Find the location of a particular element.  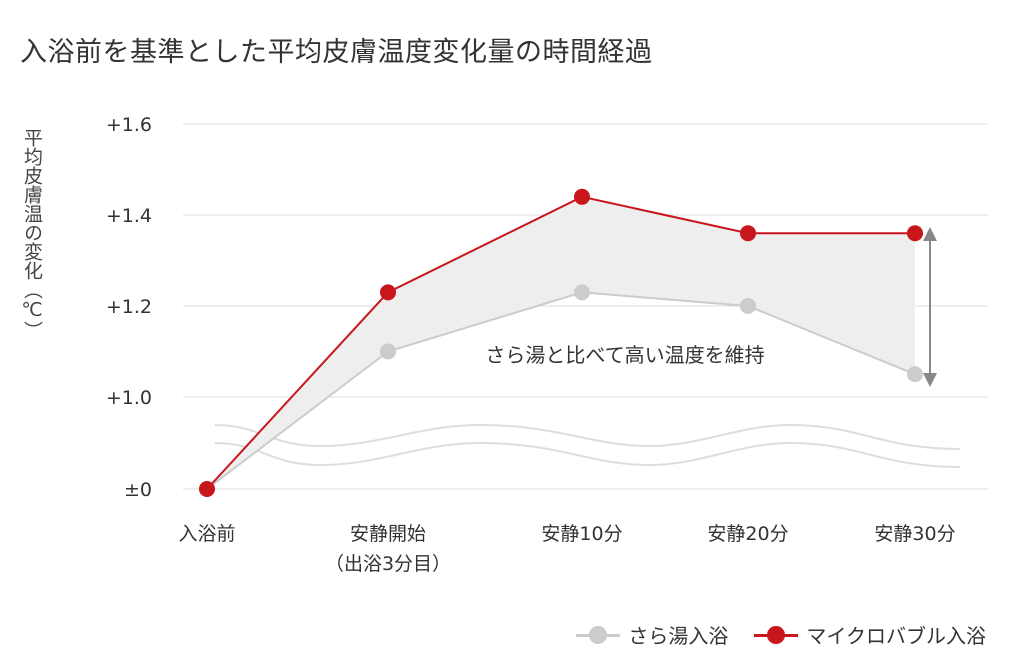

x-tick-label: 入浴前 is located at coordinates (206, 534).